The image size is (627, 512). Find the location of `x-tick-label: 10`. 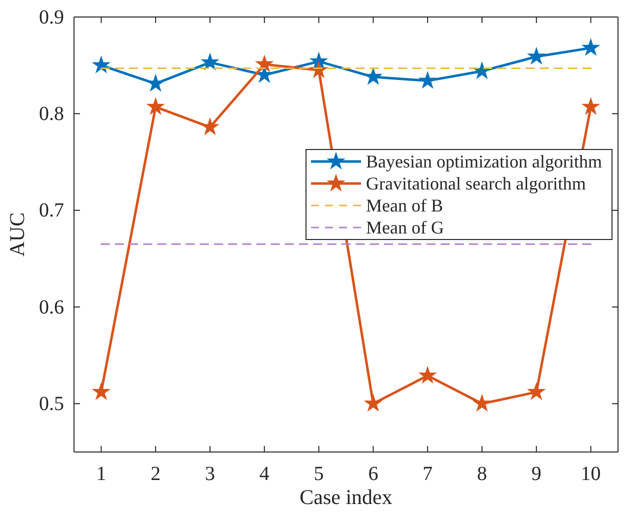

x-tick-label: 10 is located at coordinates (590, 474).